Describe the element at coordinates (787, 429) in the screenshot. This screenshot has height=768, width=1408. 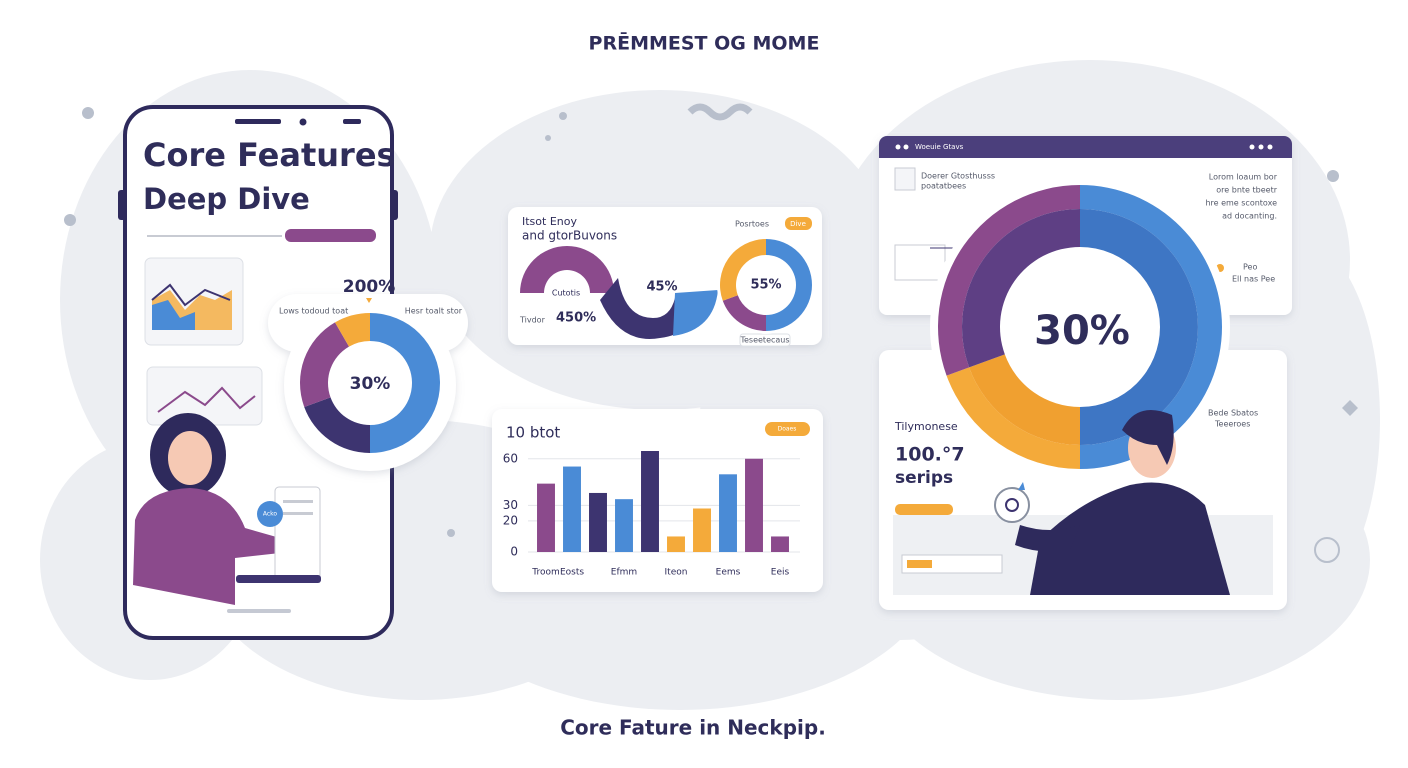
I see `badge: Doaes` at that location.